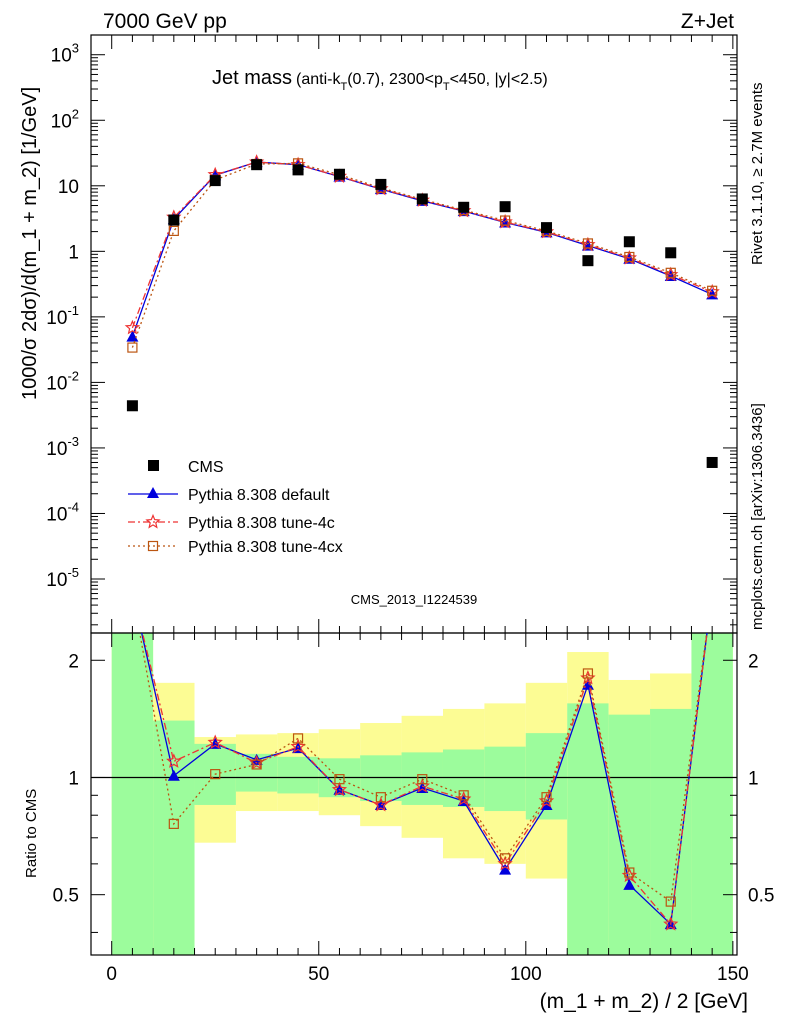 The width and height of the screenshot is (786, 1024). I want to click on header-process-label: Z+Jet, so click(707, 21).